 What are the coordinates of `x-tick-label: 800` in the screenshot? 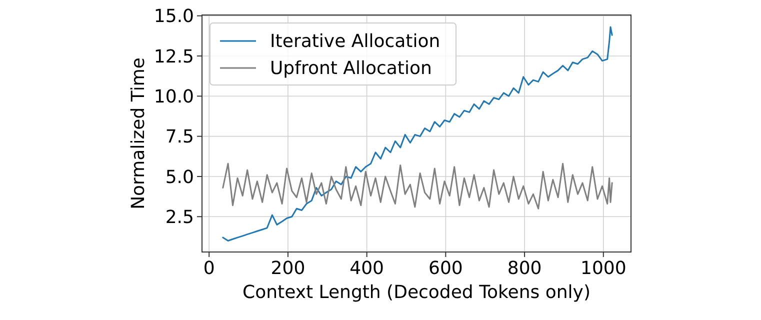 It's located at (524, 268).